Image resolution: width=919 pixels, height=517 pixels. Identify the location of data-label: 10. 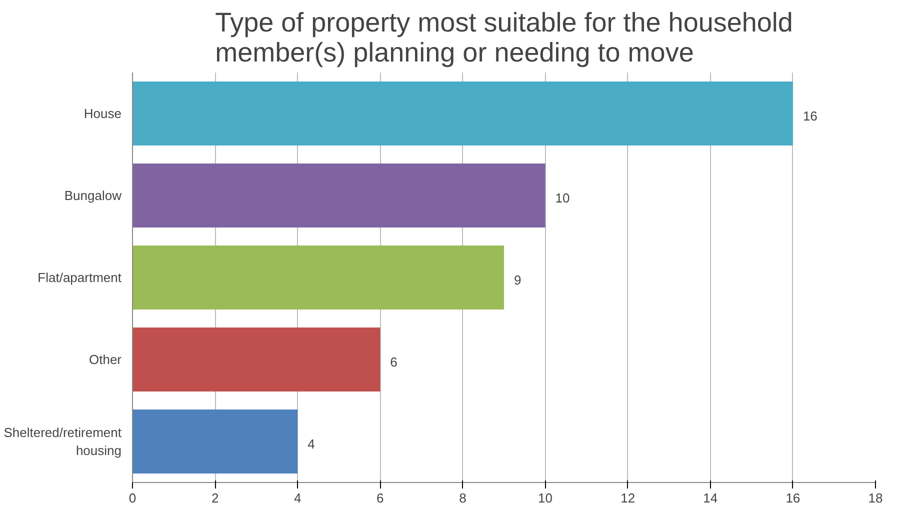
(562, 198).